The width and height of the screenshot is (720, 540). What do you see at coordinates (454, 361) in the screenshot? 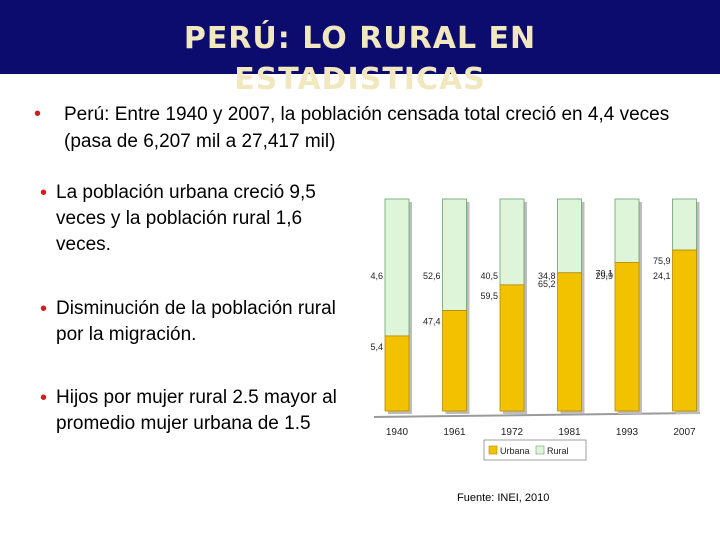
I see `bar-urbana-1961` at bounding box center [454, 361].